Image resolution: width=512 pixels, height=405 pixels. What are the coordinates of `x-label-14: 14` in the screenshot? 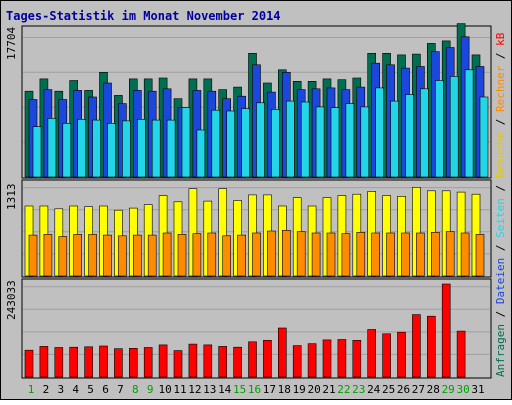 It's located at (225, 389).